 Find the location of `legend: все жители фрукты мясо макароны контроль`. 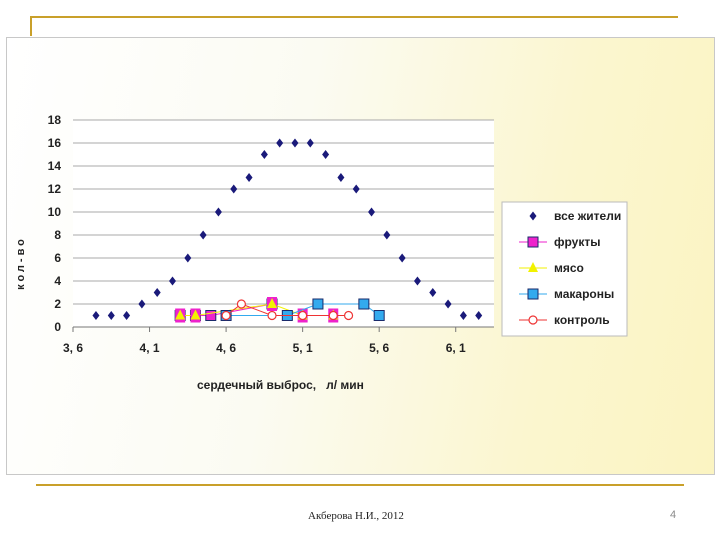

legend: все жители фрукты мясо макароны контроль is located at coordinates (564, 269).